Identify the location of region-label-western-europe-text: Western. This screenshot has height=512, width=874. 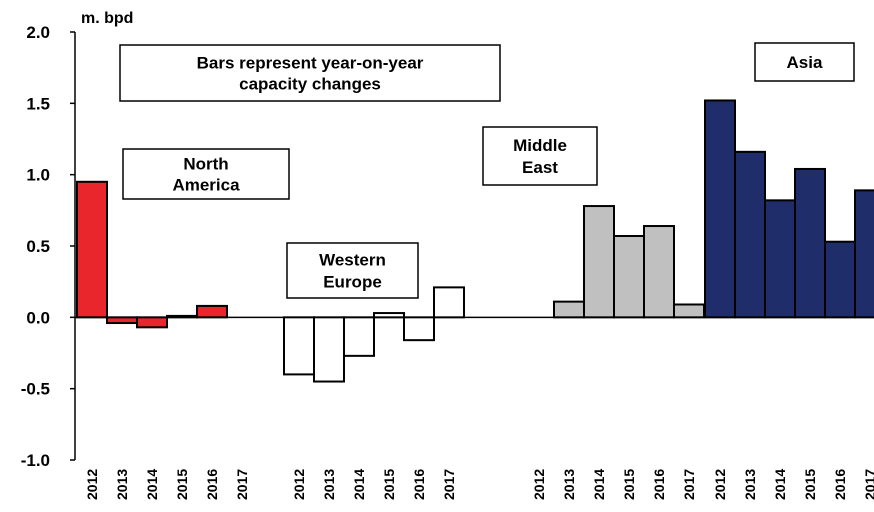
(352, 260).